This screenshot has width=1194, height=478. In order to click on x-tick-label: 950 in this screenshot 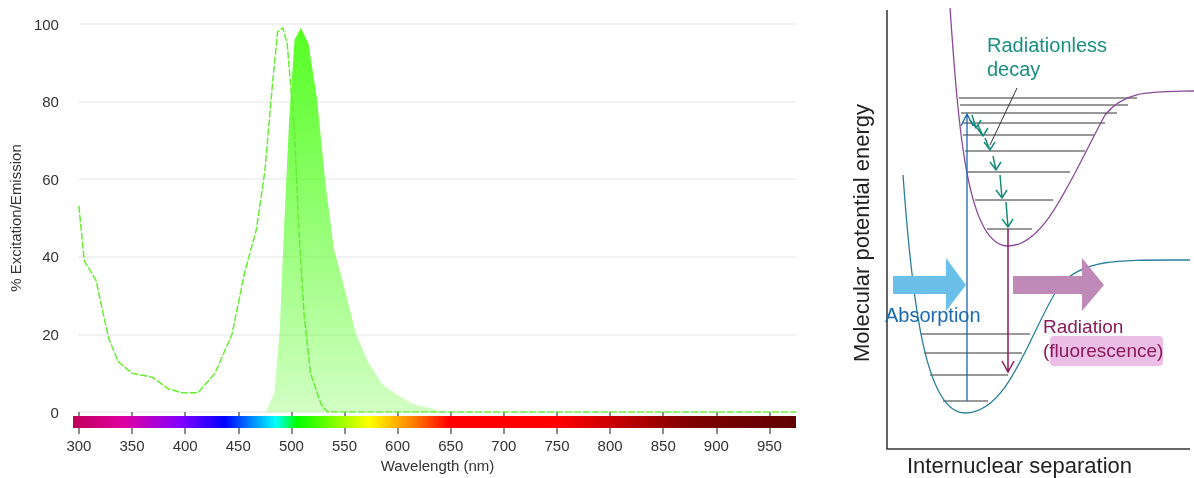, I will do `click(769, 446)`.